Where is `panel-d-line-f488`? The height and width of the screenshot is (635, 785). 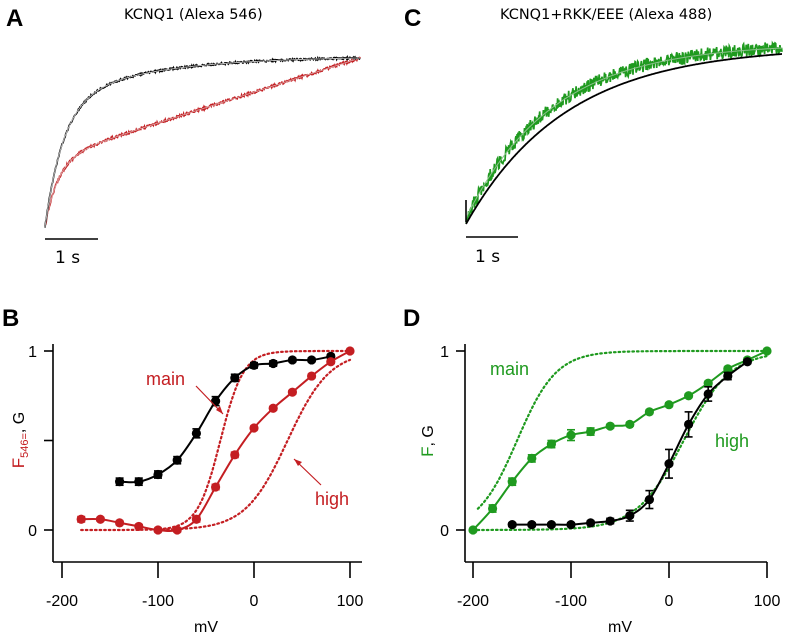 panel-d-line-f488 is located at coordinates (620, 440).